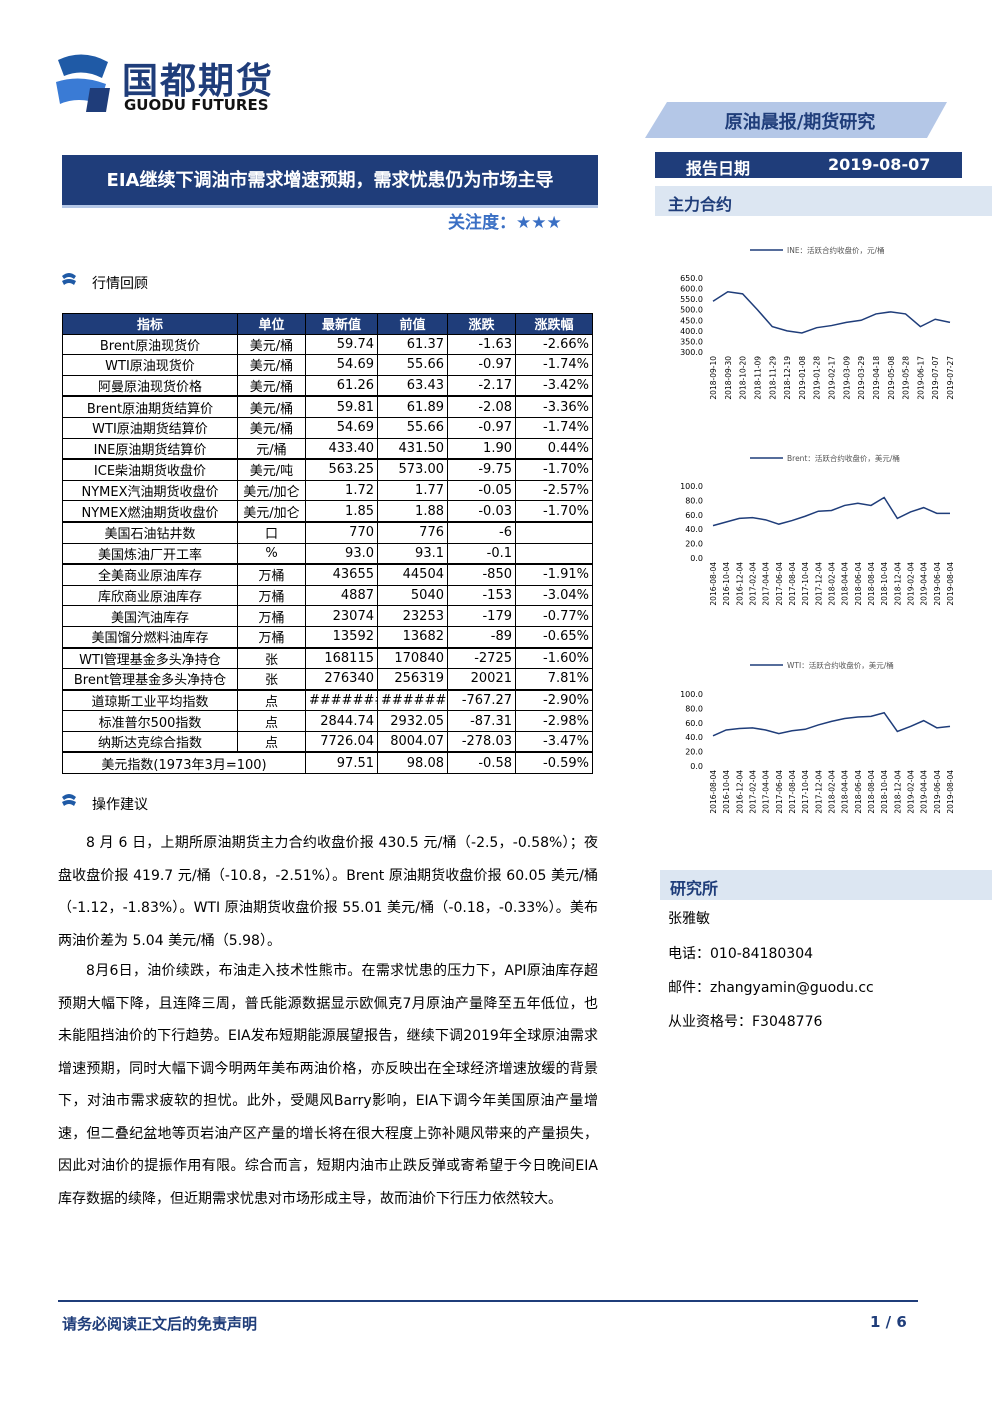  Describe the element at coordinates (196, 105) in the screenshot. I see `logo-en: GUODU FUTURES` at that location.